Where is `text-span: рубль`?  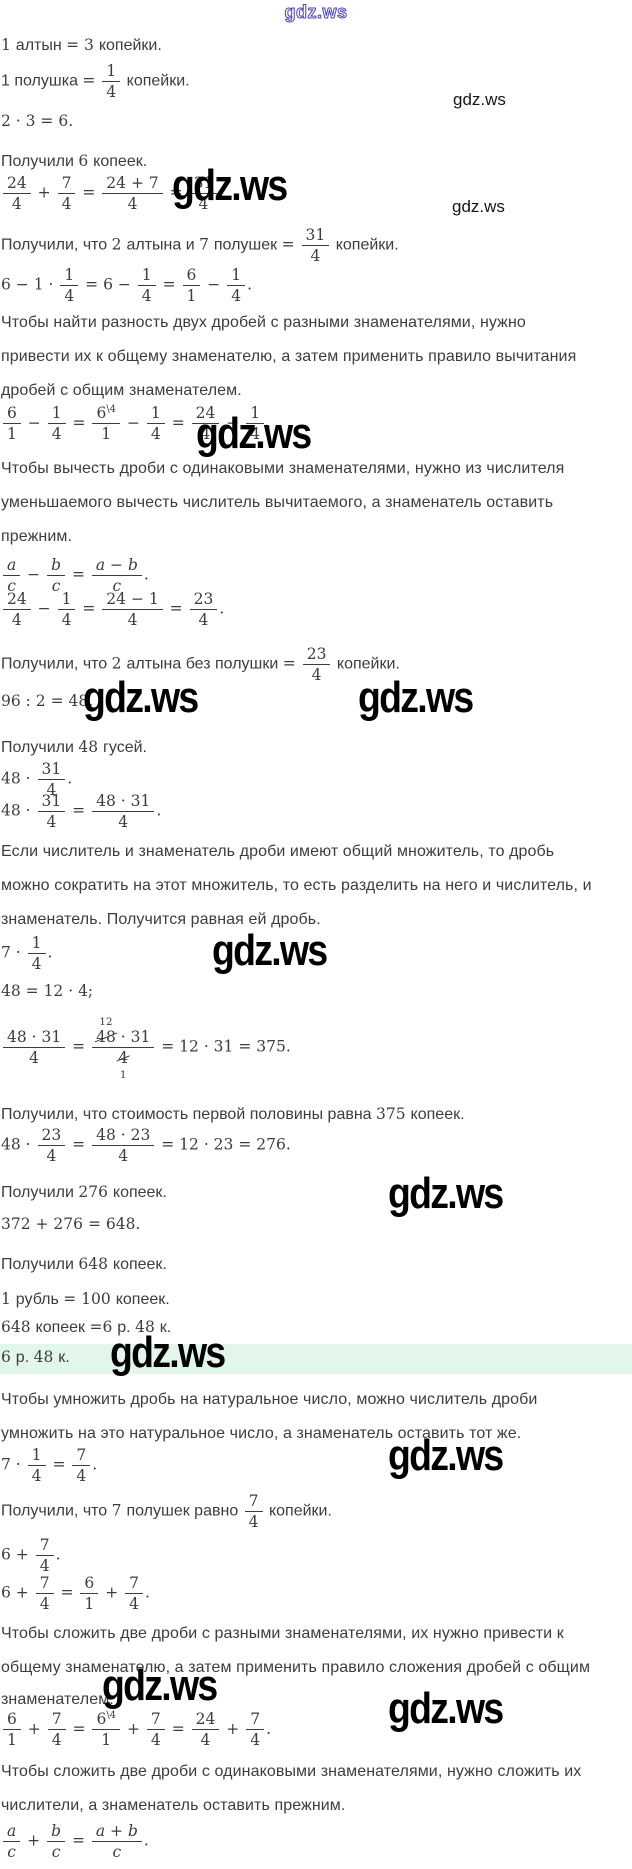 text-span: рубль is located at coordinates (39, 1299).